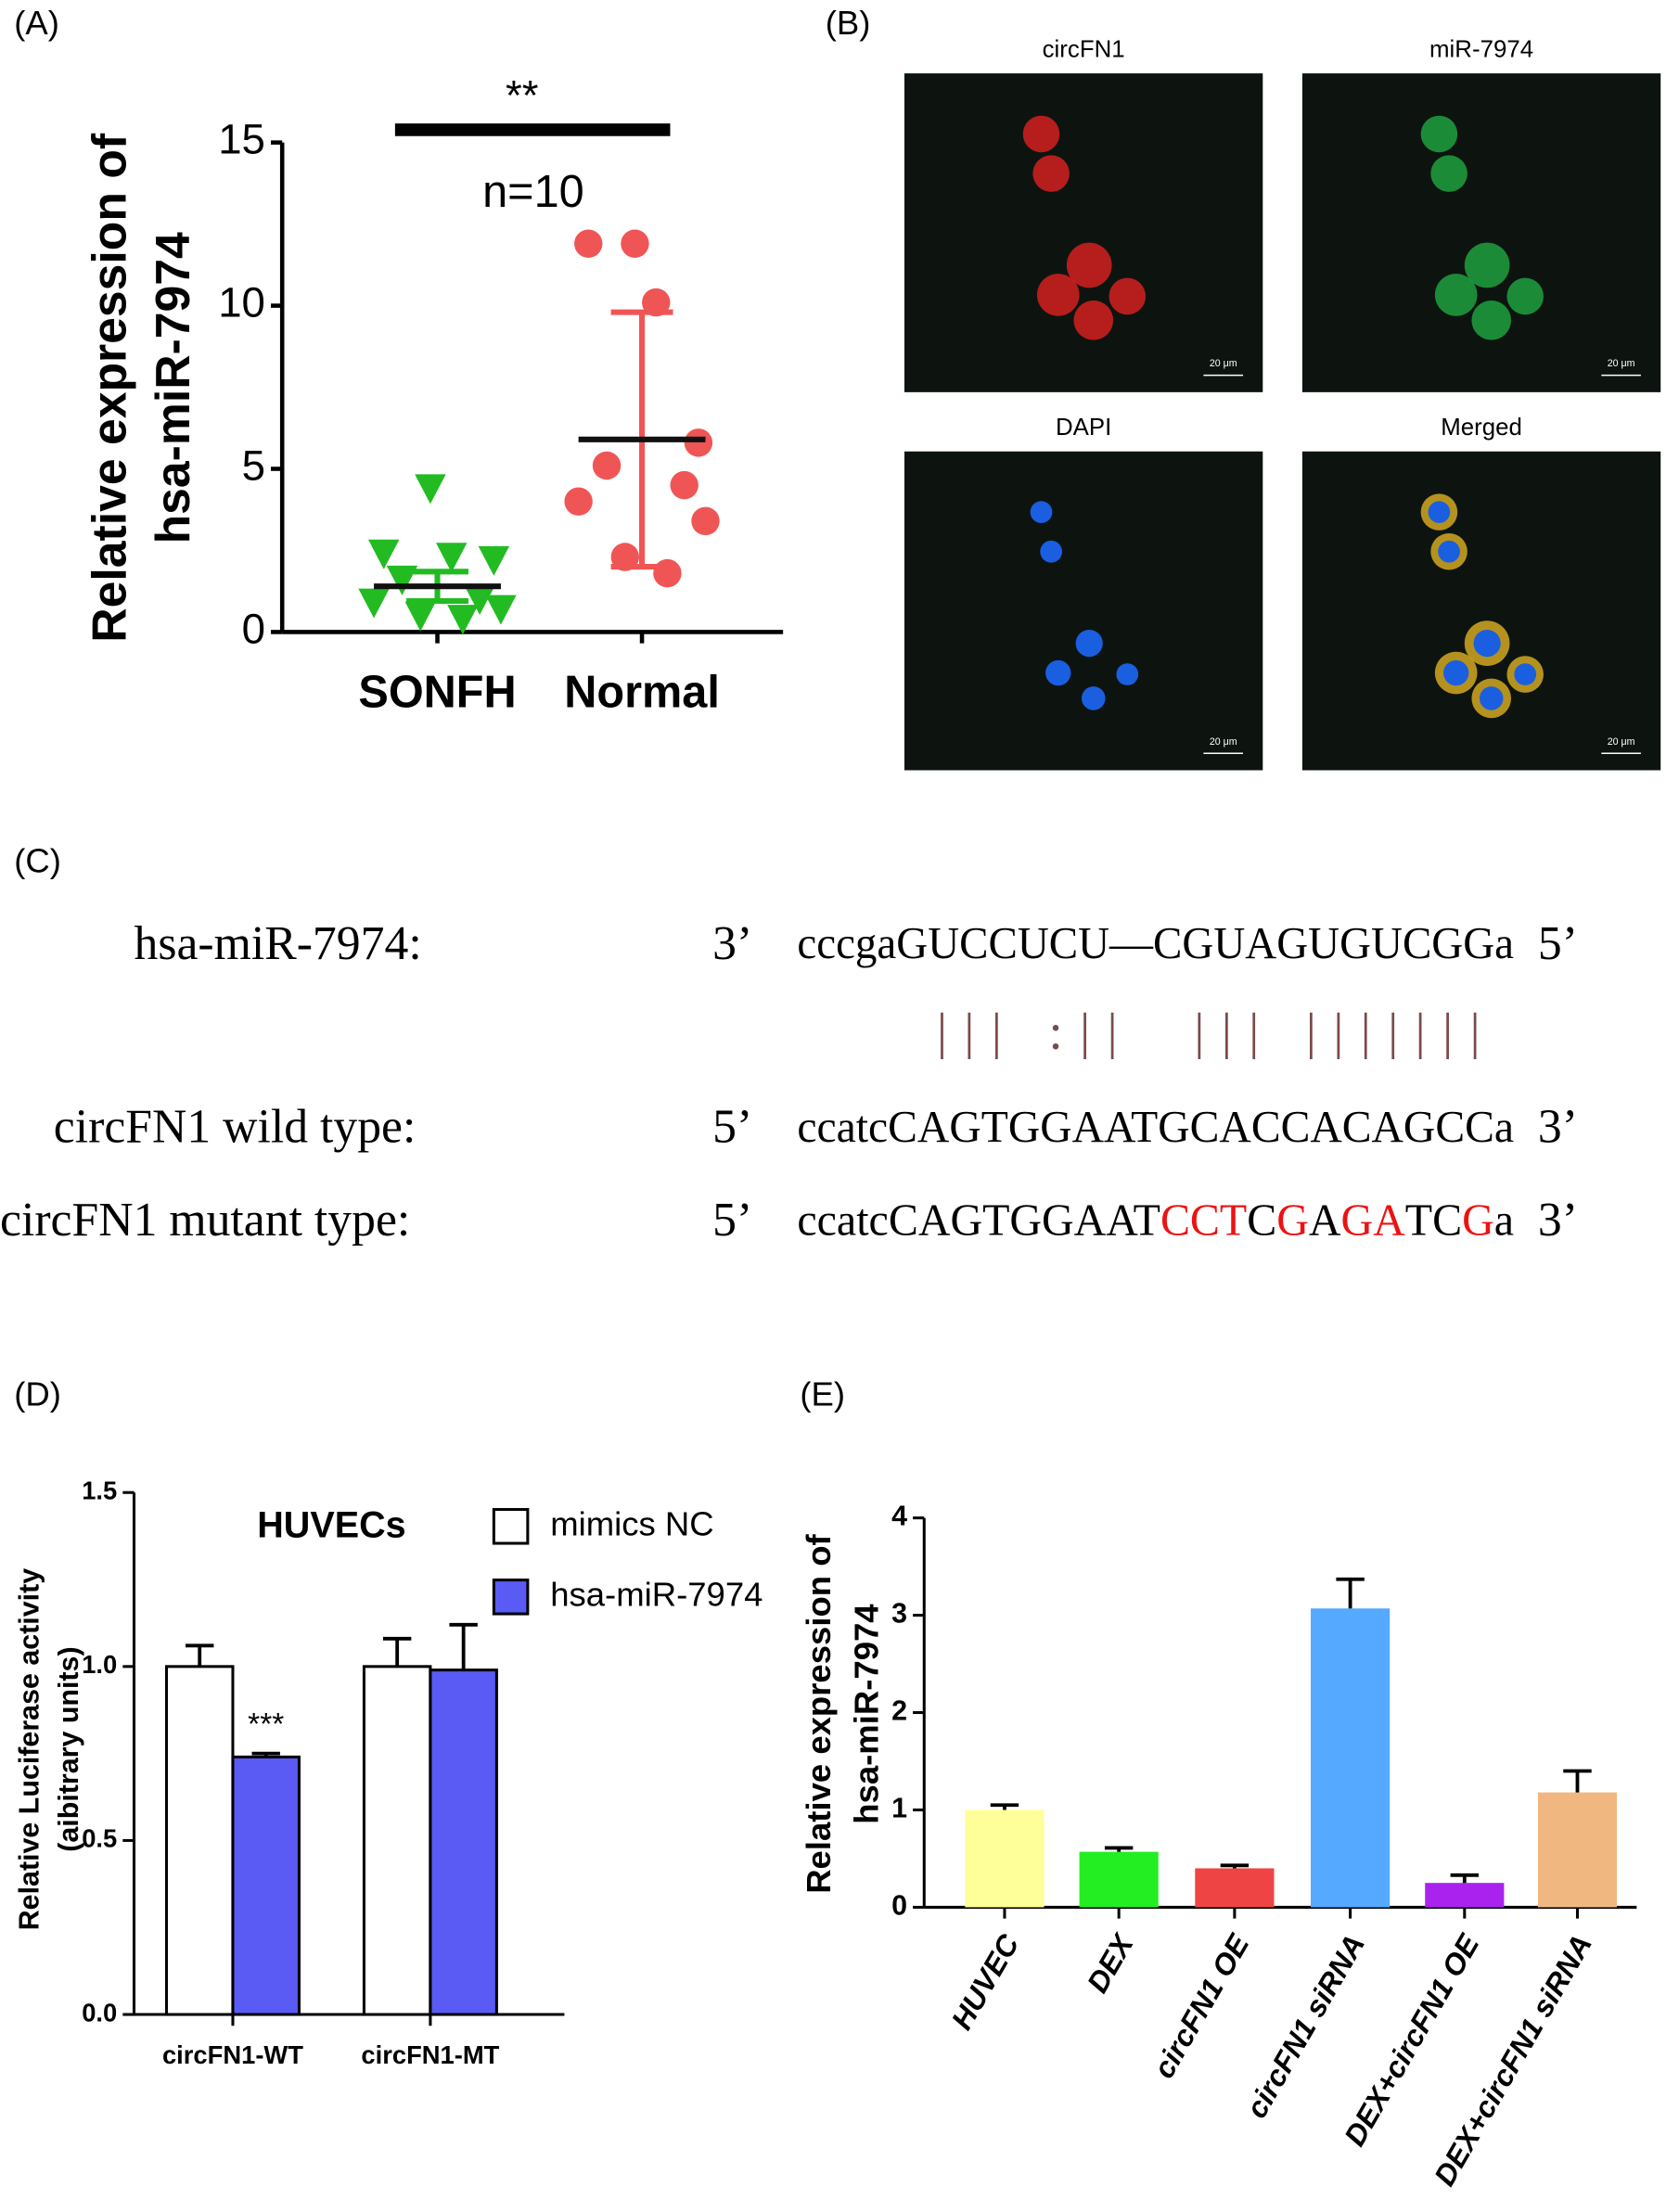 The image size is (1679, 2212). What do you see at coordinates (99, 1664) in the screenshot?
I see `y-tick-label: 1.0` at bounding box center [99, 1664].